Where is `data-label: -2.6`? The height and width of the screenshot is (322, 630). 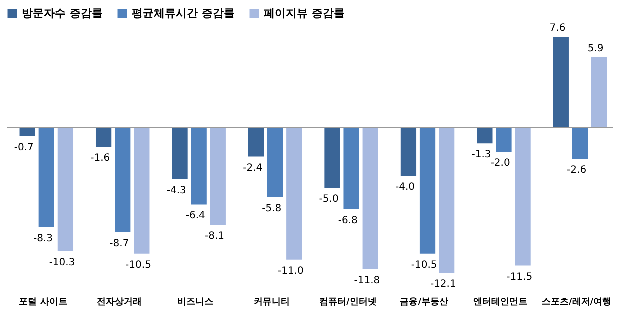
data-label: -2.6 is located at coordinates (577, 170).